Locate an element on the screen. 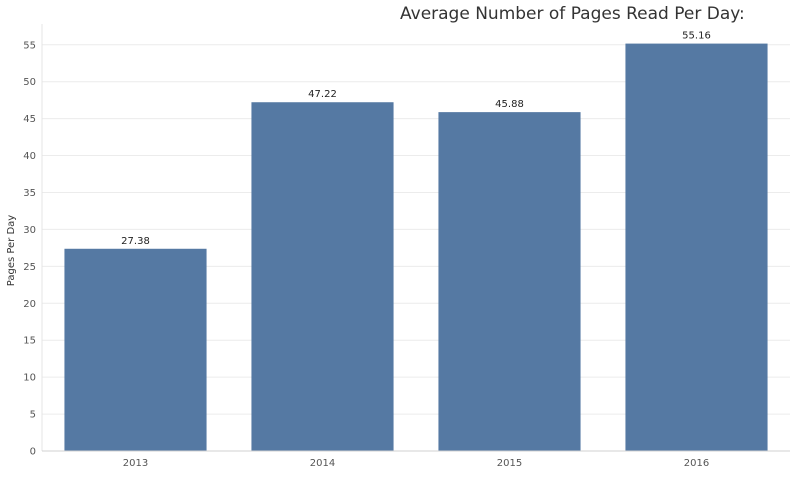 The height and width of the screenshot is (477, 800). y-tick-label: 25 is located at coordinates (29, 267).